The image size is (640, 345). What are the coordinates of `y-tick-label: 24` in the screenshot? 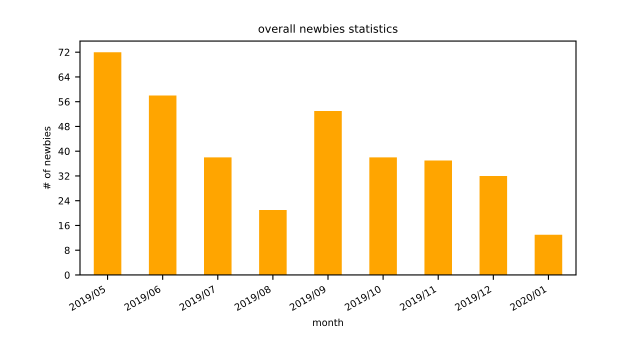 It's located at (64, 200).